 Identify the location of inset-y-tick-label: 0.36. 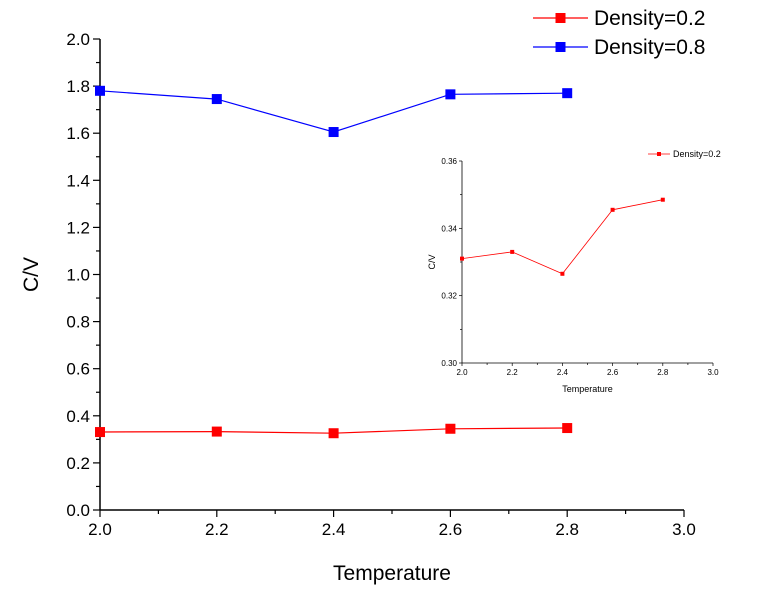
(449, 161).